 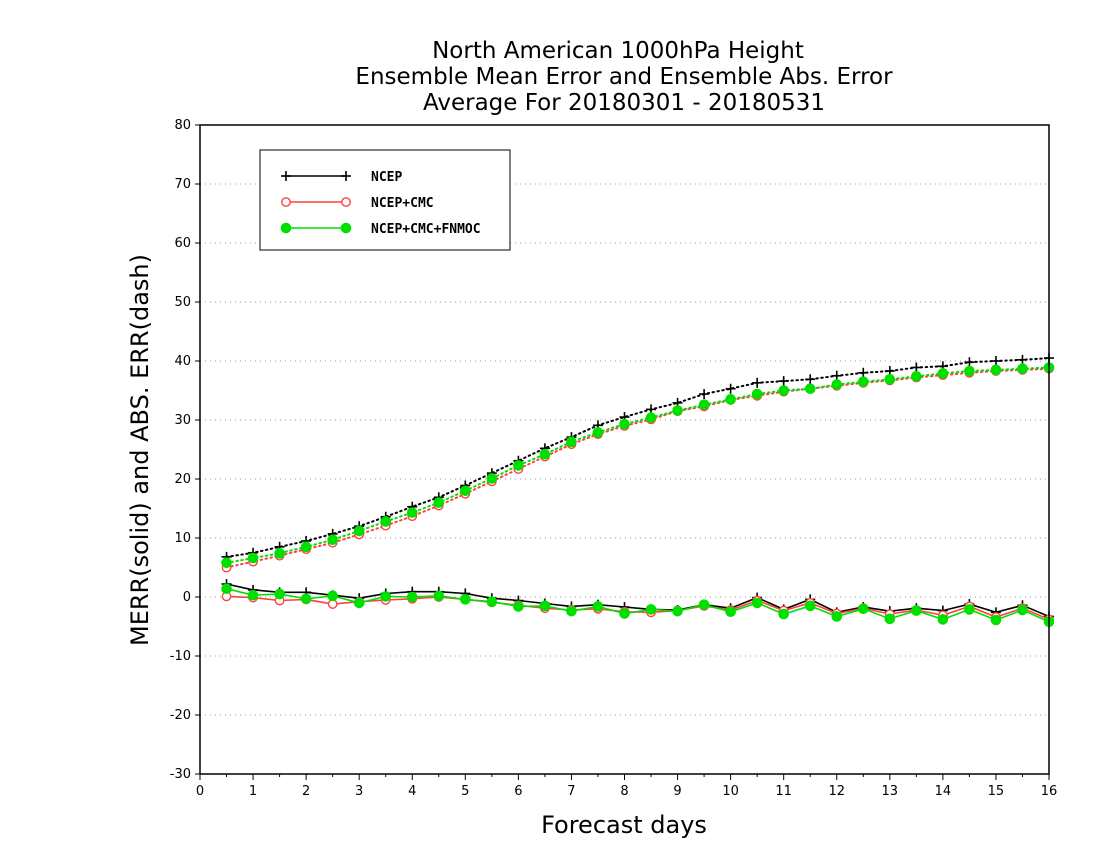 I want to click on y-tick-label: 50, so click(x=182, y=302).